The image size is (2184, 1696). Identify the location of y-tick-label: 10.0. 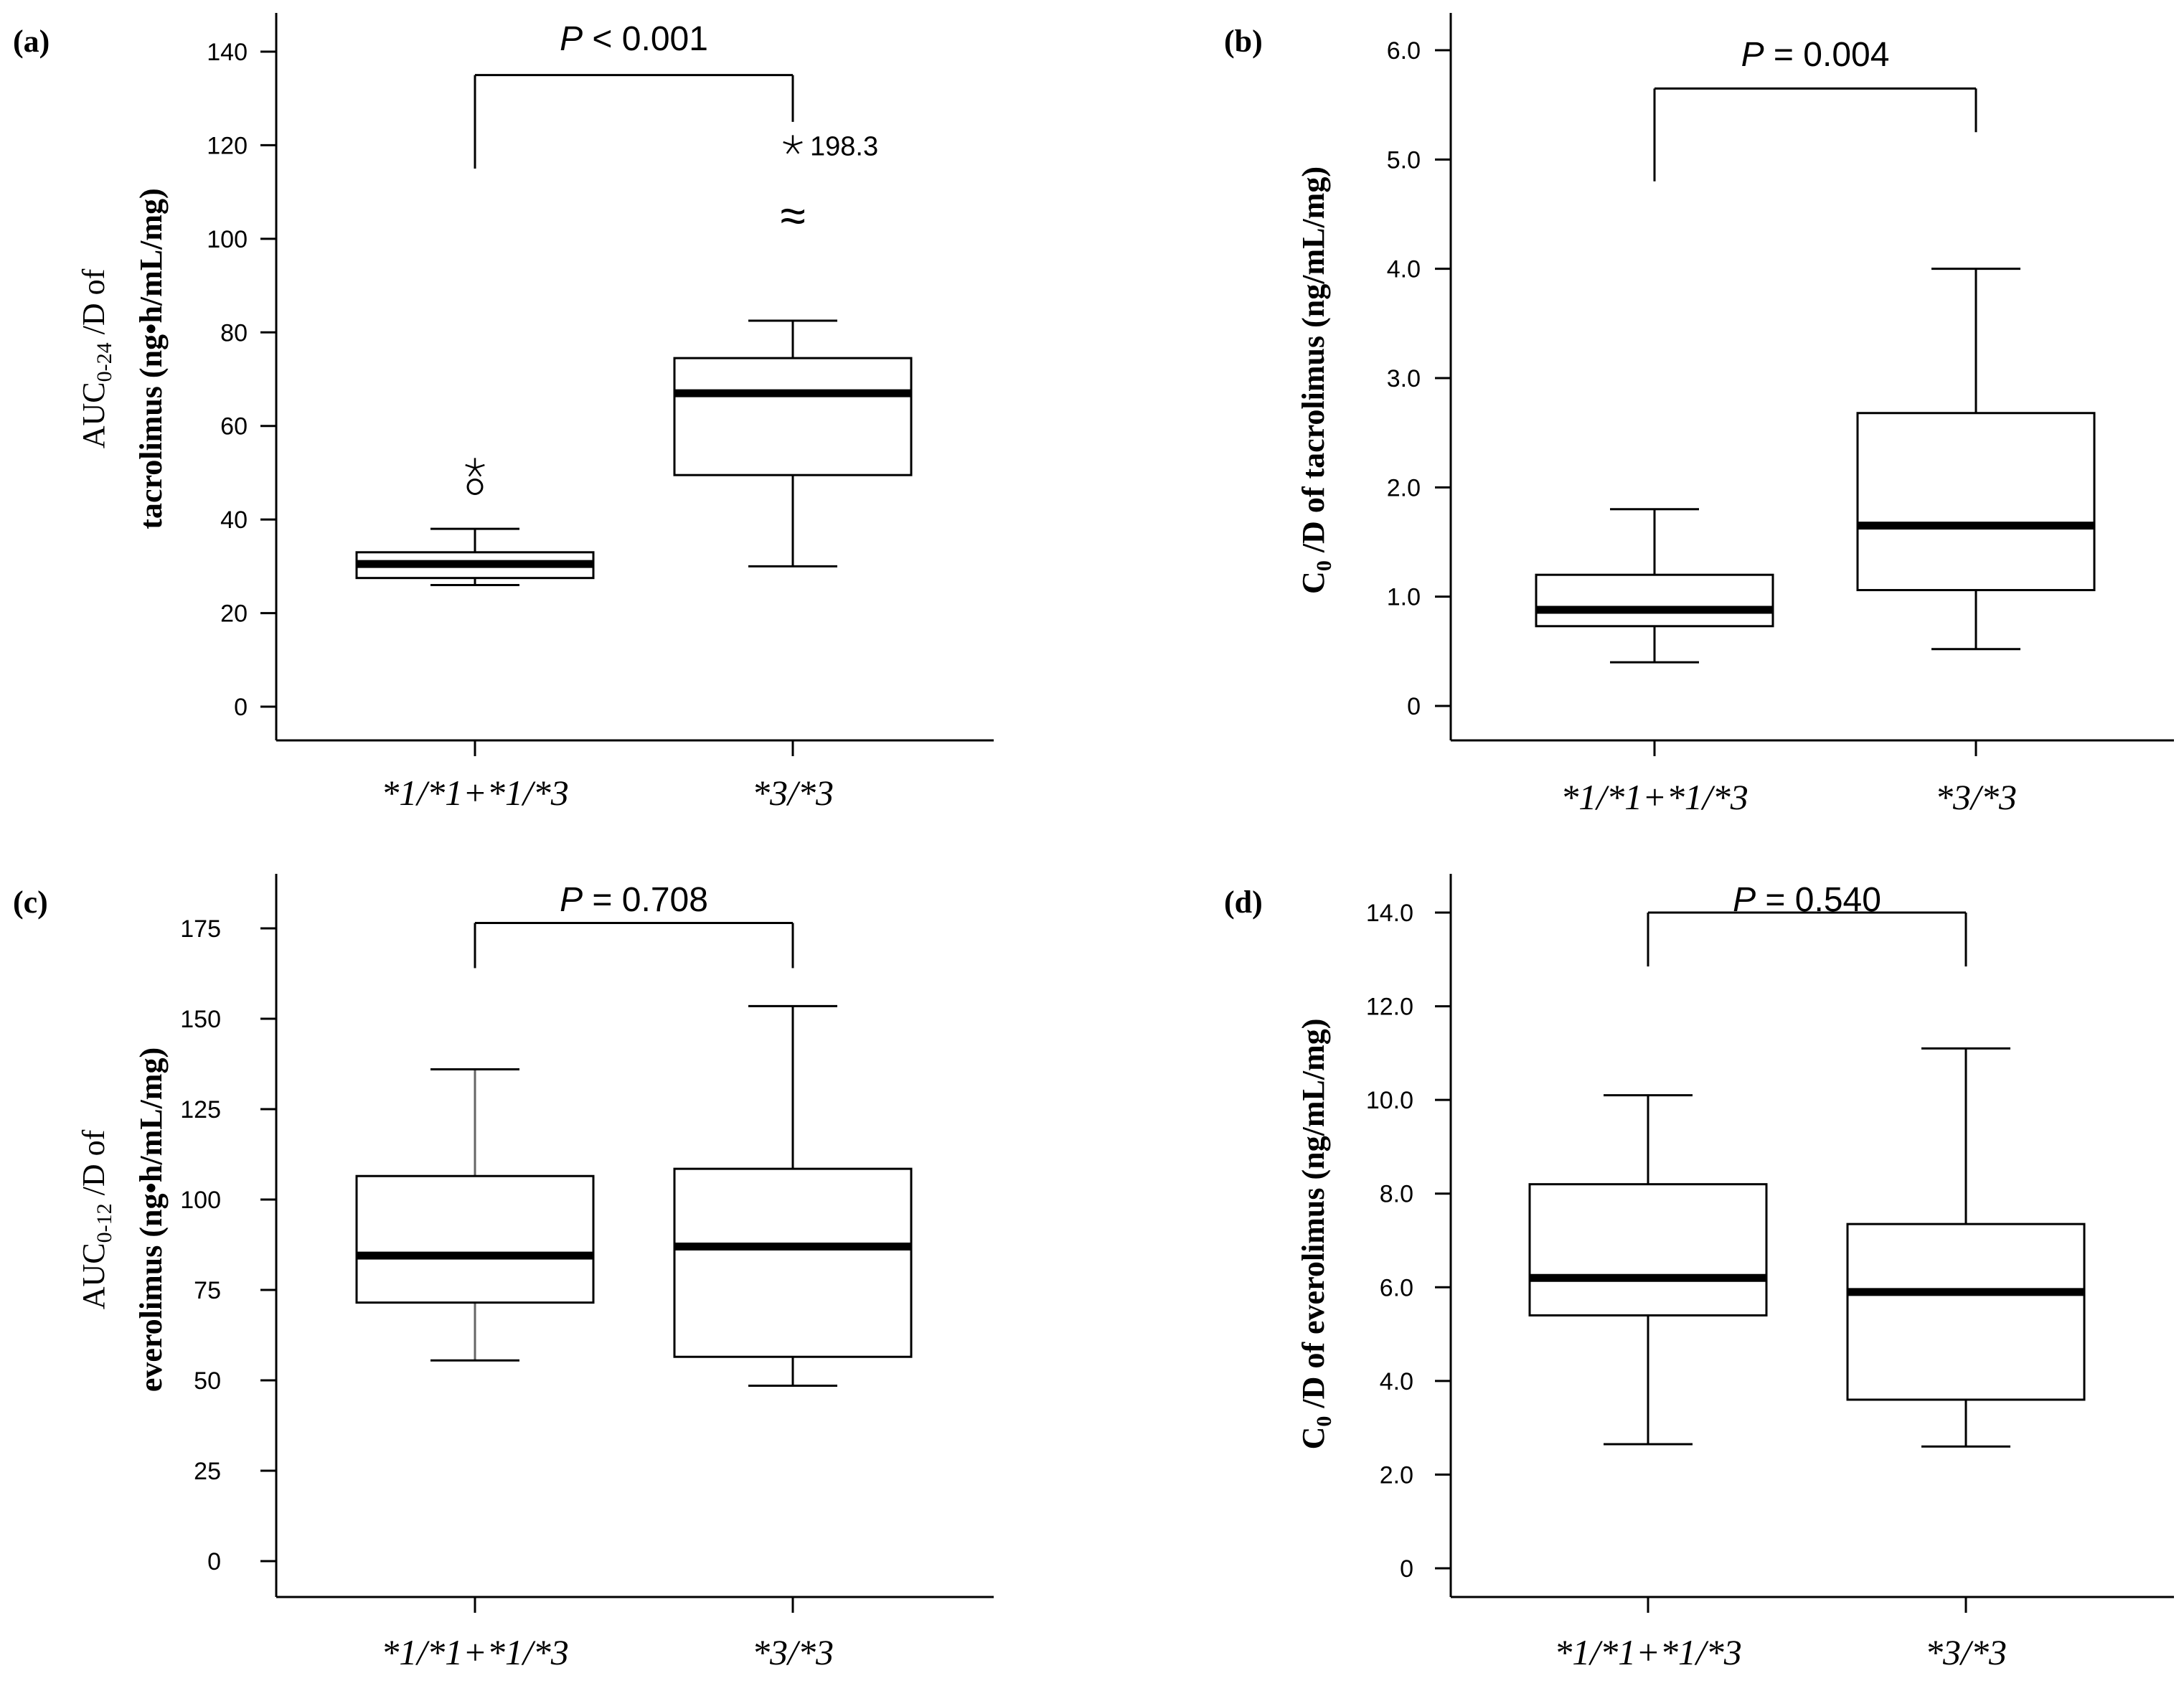
(1389, 1100).